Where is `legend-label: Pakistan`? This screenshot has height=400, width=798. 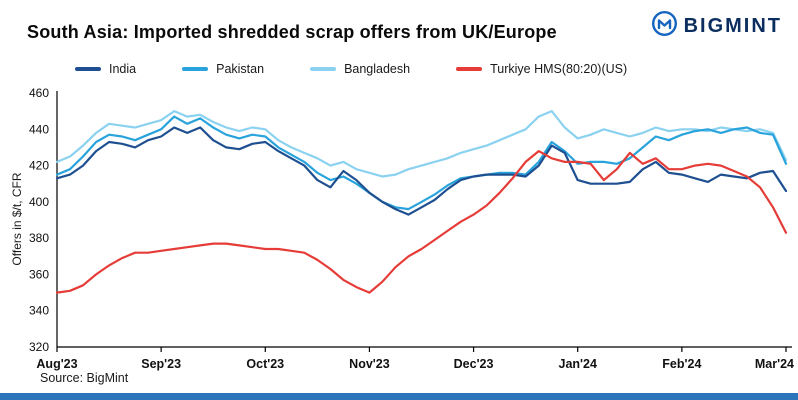 legend-label: Pakistan is located at coordinates (240, 69).